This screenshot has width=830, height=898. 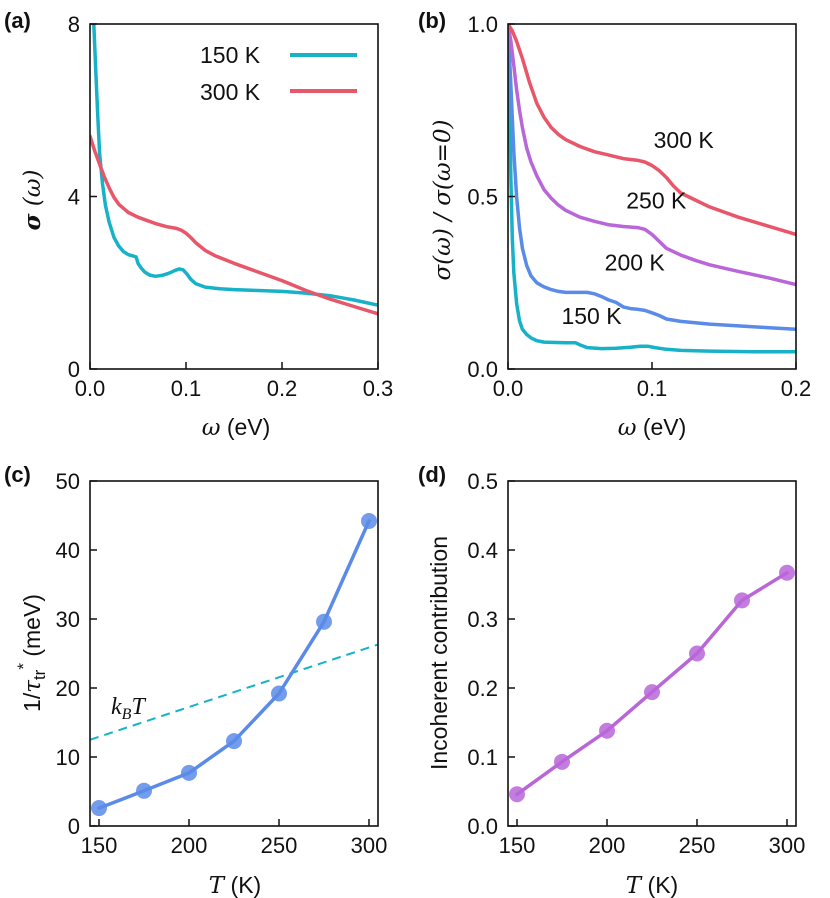 I want to click on series-line-b-200-k, so click(x=652, y=178).